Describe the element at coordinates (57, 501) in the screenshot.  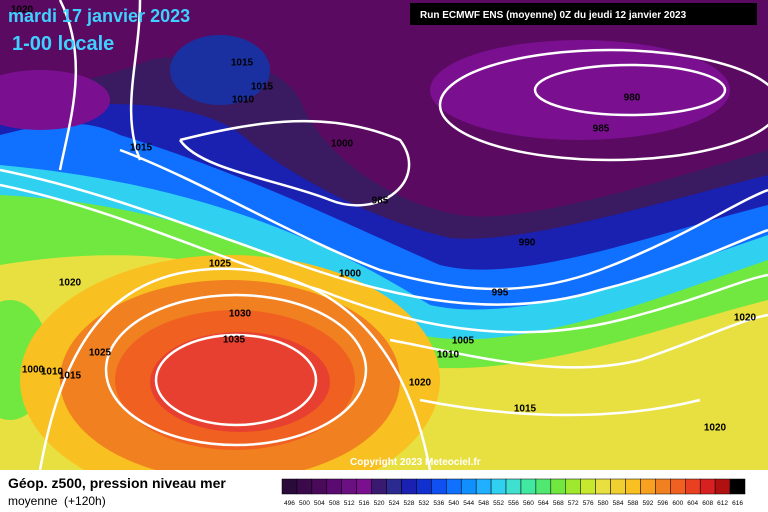
I see `footer-subtitle: moyenne (+120h)` at that location.